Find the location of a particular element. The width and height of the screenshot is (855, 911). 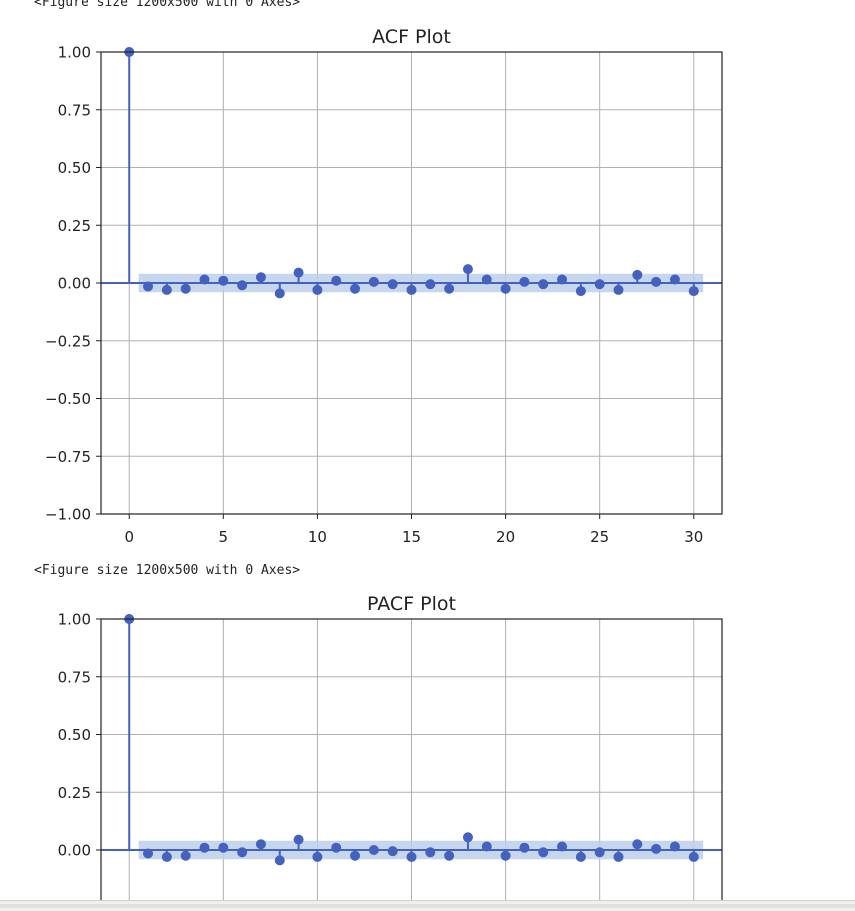

x-tick-label: 15 is located at coordinates (411, 537).